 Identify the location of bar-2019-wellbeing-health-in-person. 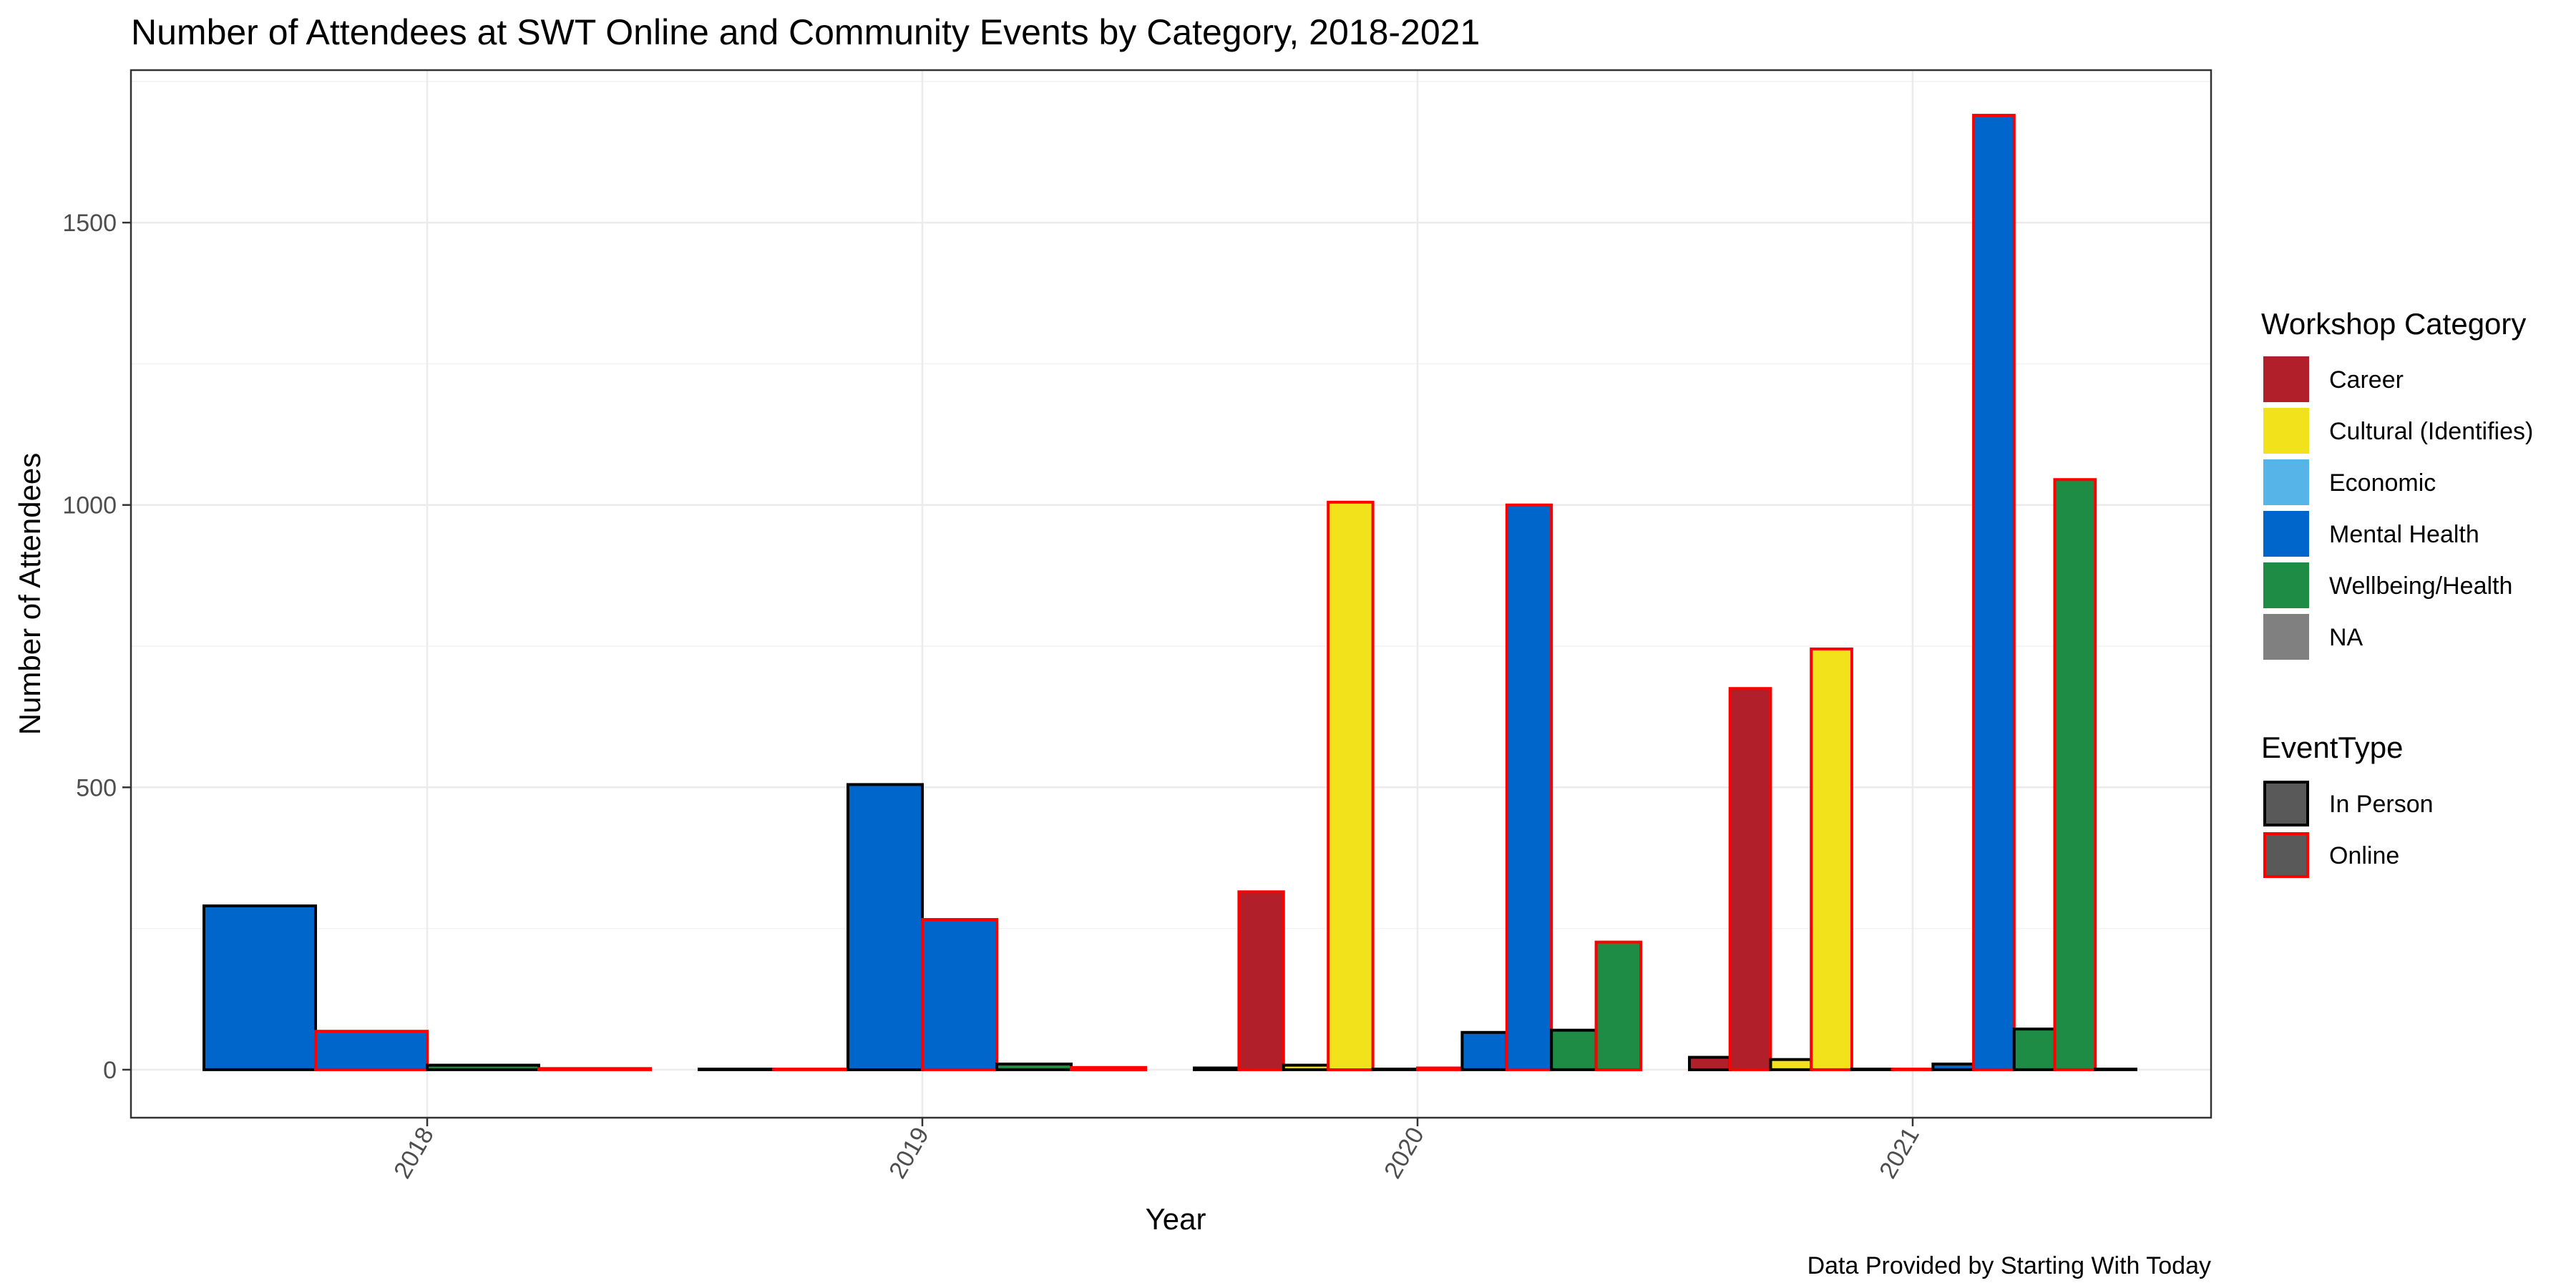
(1034, 1067).